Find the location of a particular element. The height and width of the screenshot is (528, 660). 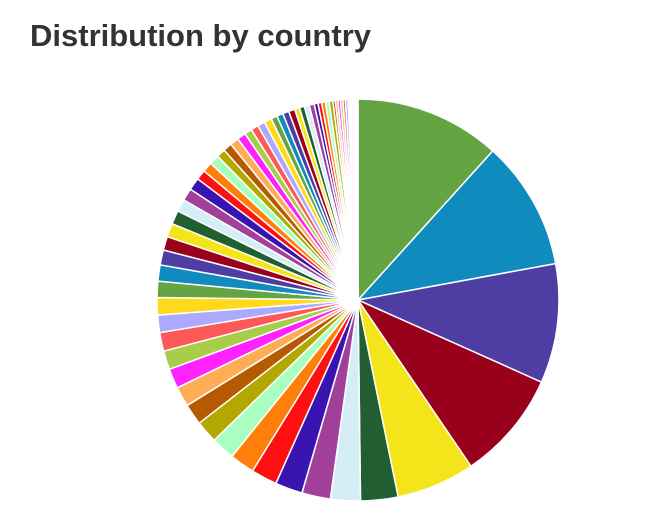

chart-title: Distribution by country is located at coordinates (201, 35).